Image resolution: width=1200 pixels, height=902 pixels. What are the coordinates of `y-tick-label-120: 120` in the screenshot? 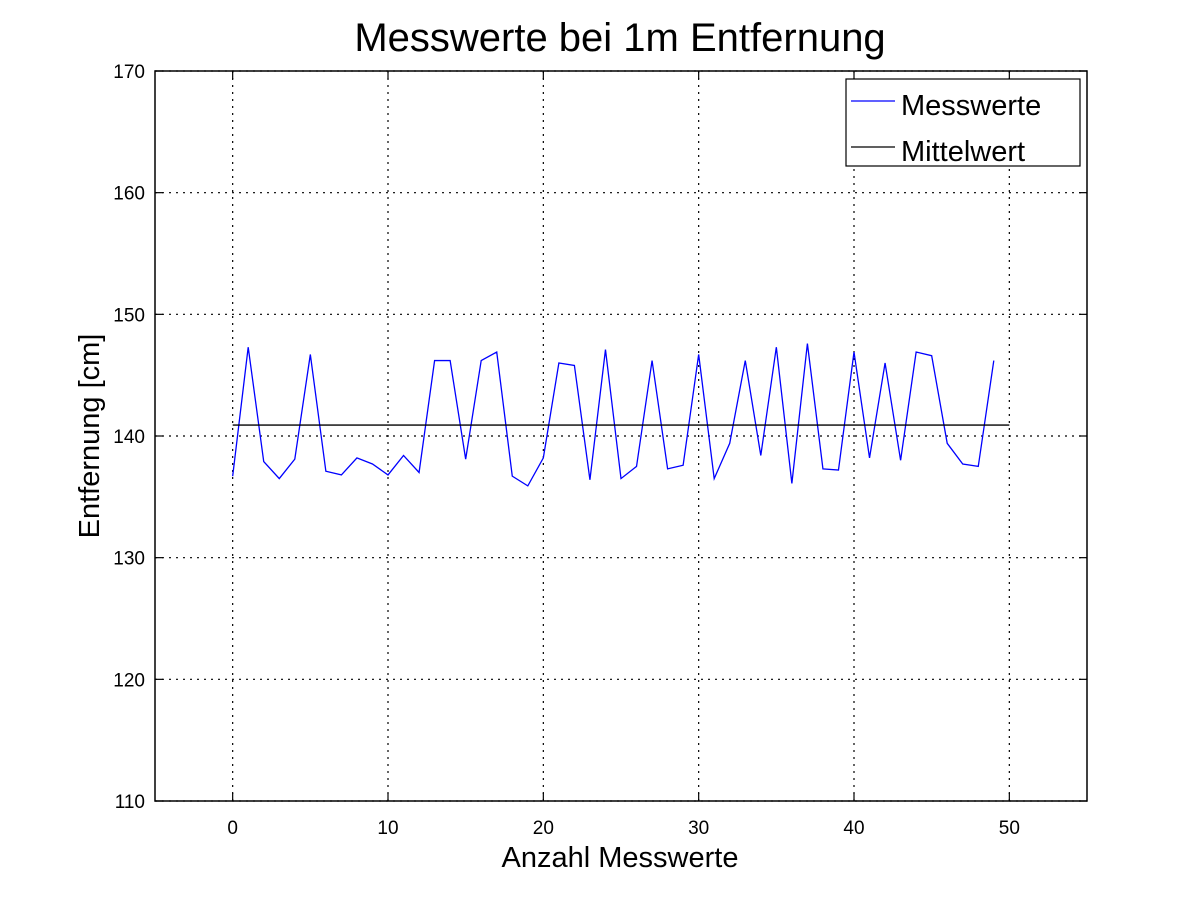 It's located at (129, 680).